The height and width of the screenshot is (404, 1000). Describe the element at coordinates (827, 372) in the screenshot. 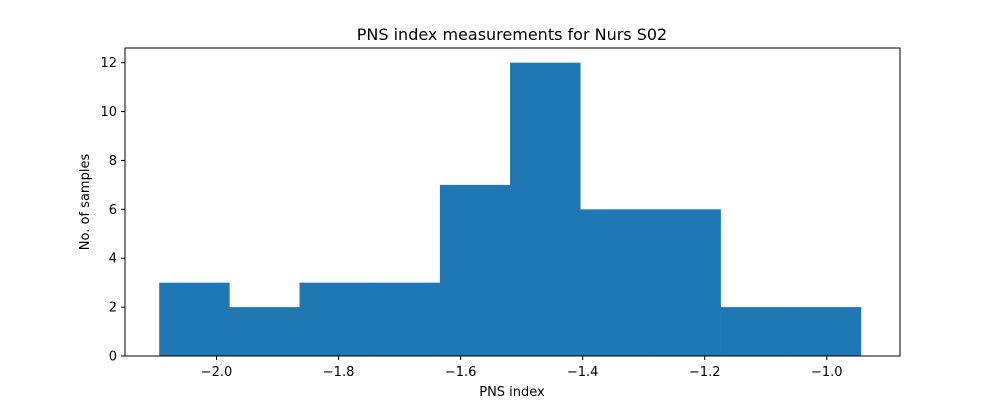

I see `x-tick-label: −1.0` at that location.